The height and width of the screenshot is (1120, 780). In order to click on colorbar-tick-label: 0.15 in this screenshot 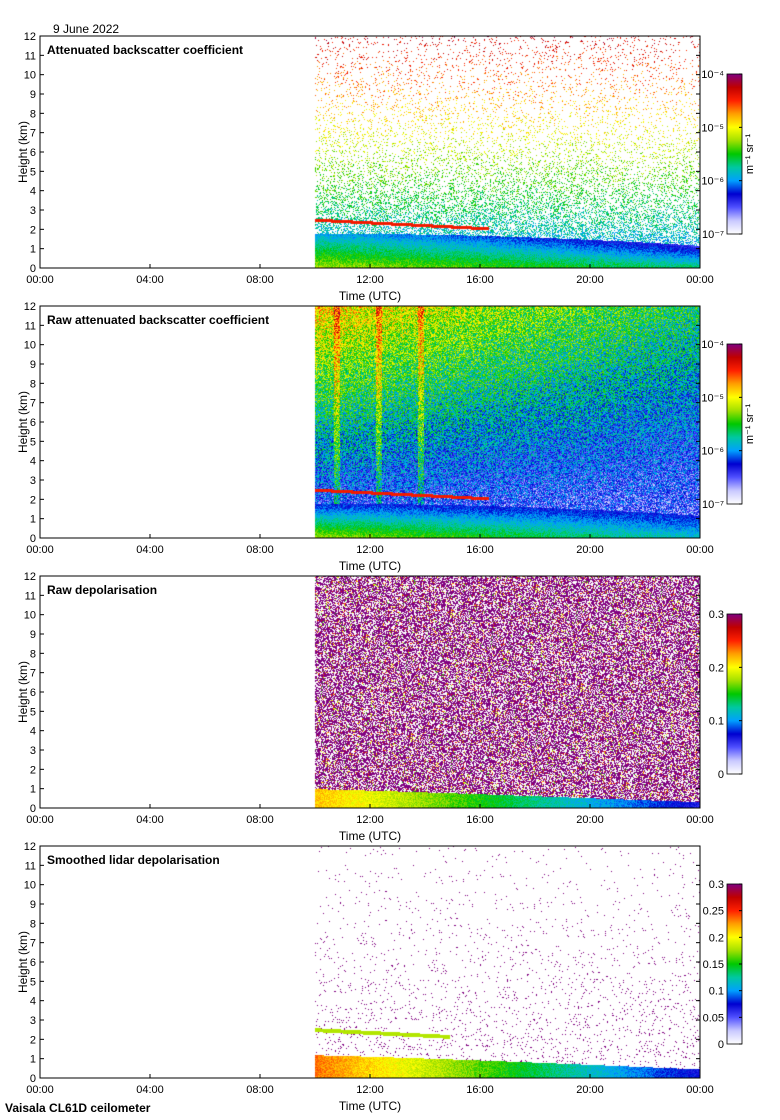, I will do `click(713, 965)`.